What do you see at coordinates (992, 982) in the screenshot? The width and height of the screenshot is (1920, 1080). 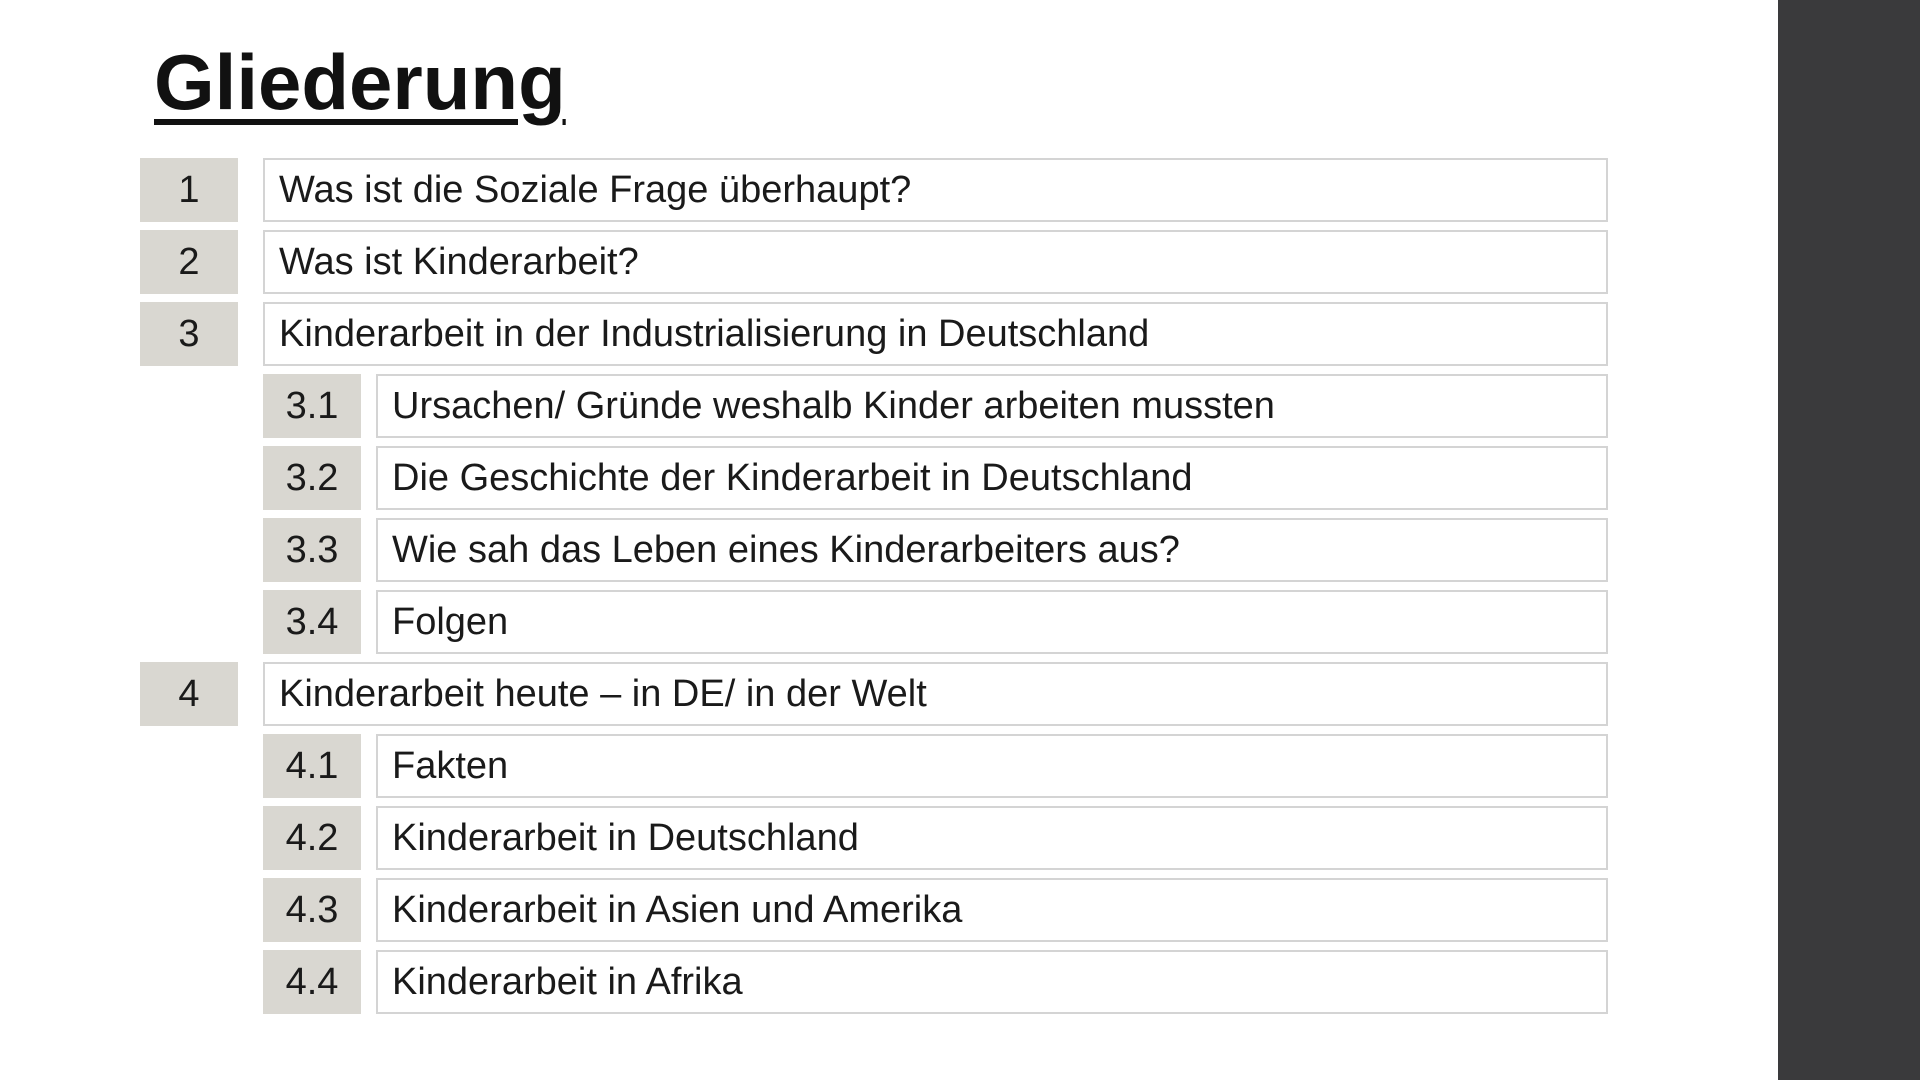 I see `outline-label: Kinderarbeit in Afrika` at bounding box center [992, 982].